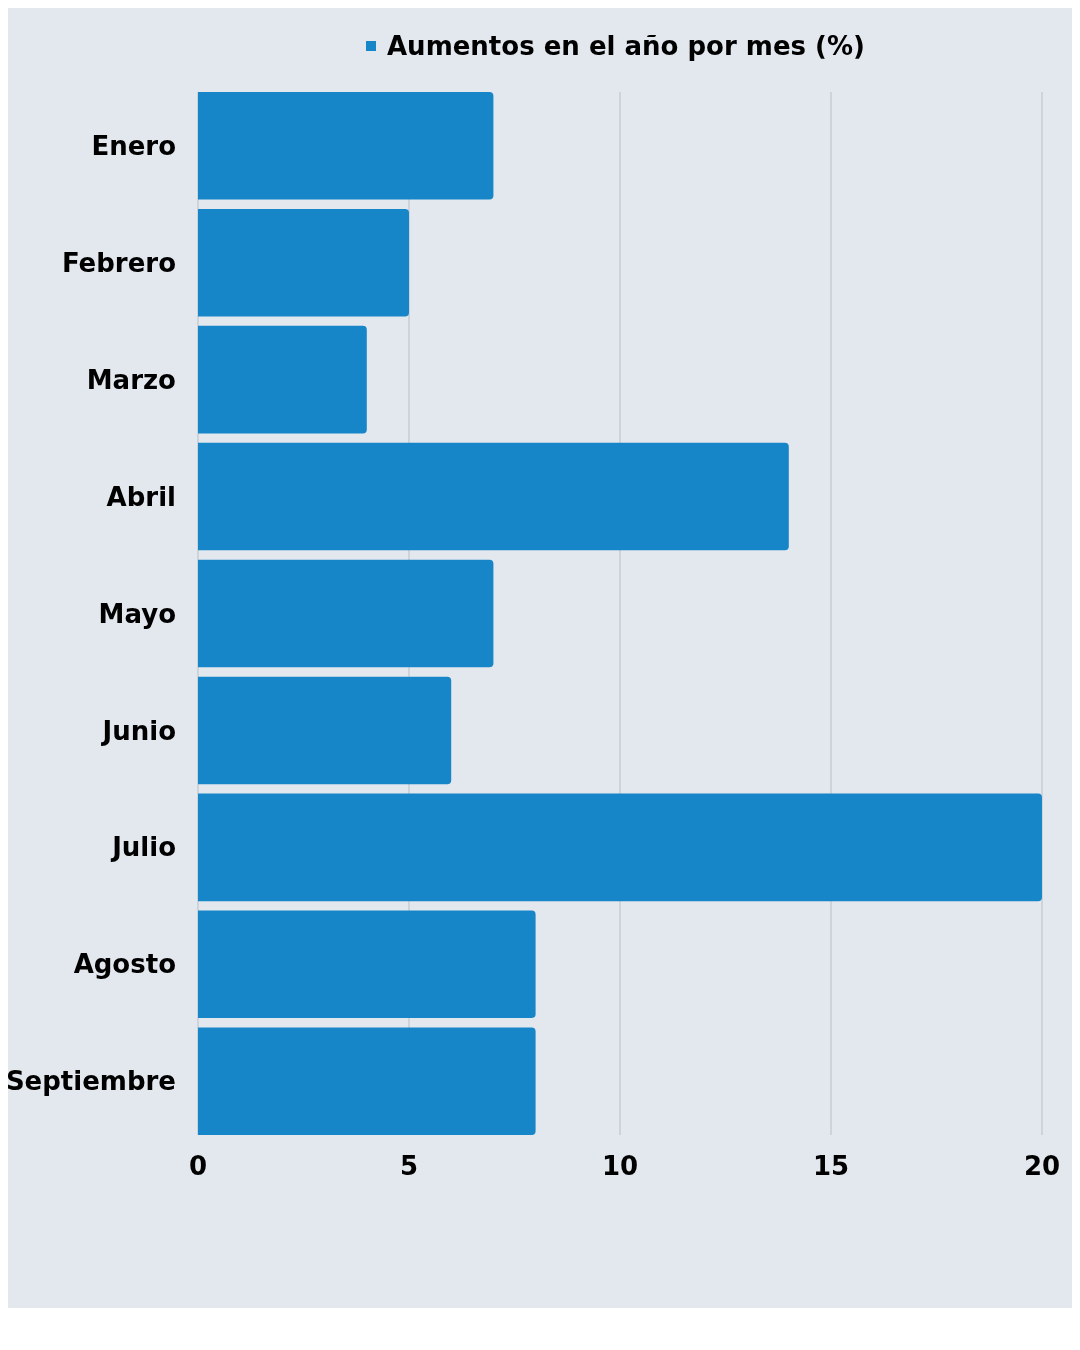 The height and width of the screenshot is (1350, 1080). I want to click on legend-label: Aumentos en el año por mes (%), so click(626, 46).